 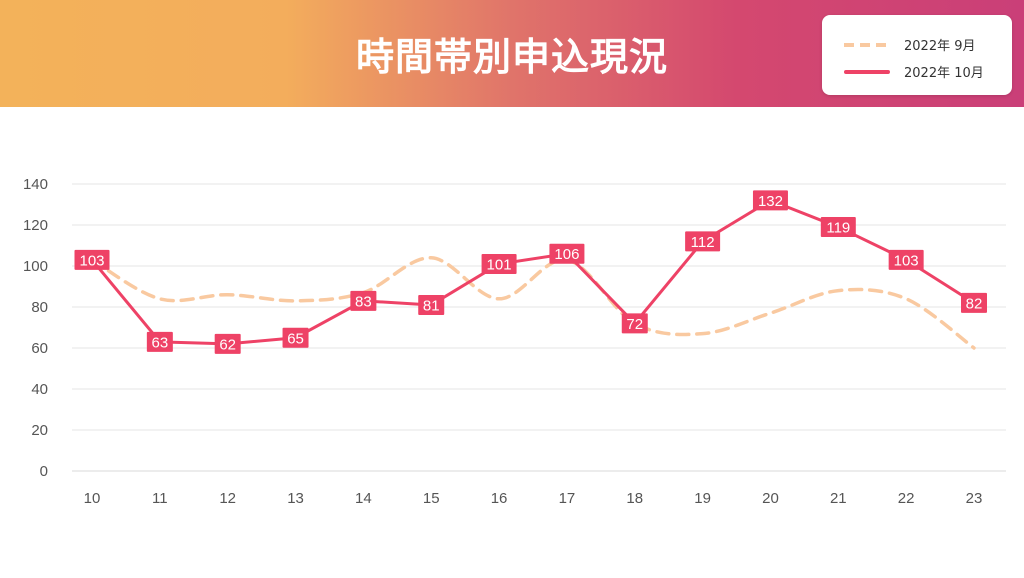 What do you see at coordinates (499, 498) in the screenshot?
I see `x-tick-label: 16` at bounding box center [499, 498].